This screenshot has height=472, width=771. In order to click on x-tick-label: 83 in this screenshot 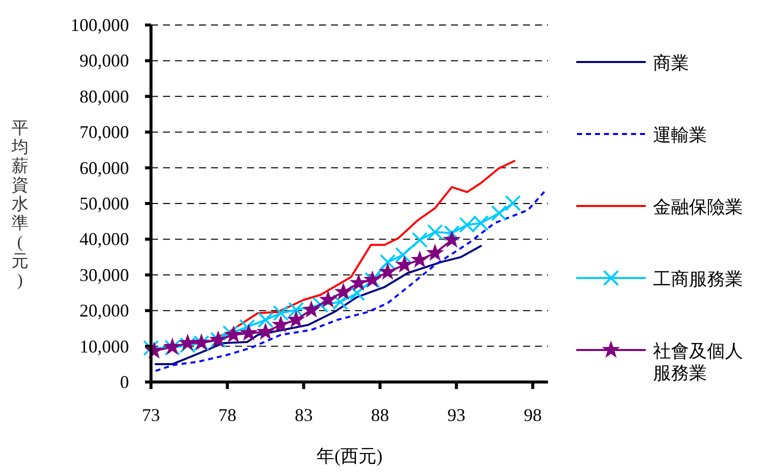, I will do `click(303, 415)`.